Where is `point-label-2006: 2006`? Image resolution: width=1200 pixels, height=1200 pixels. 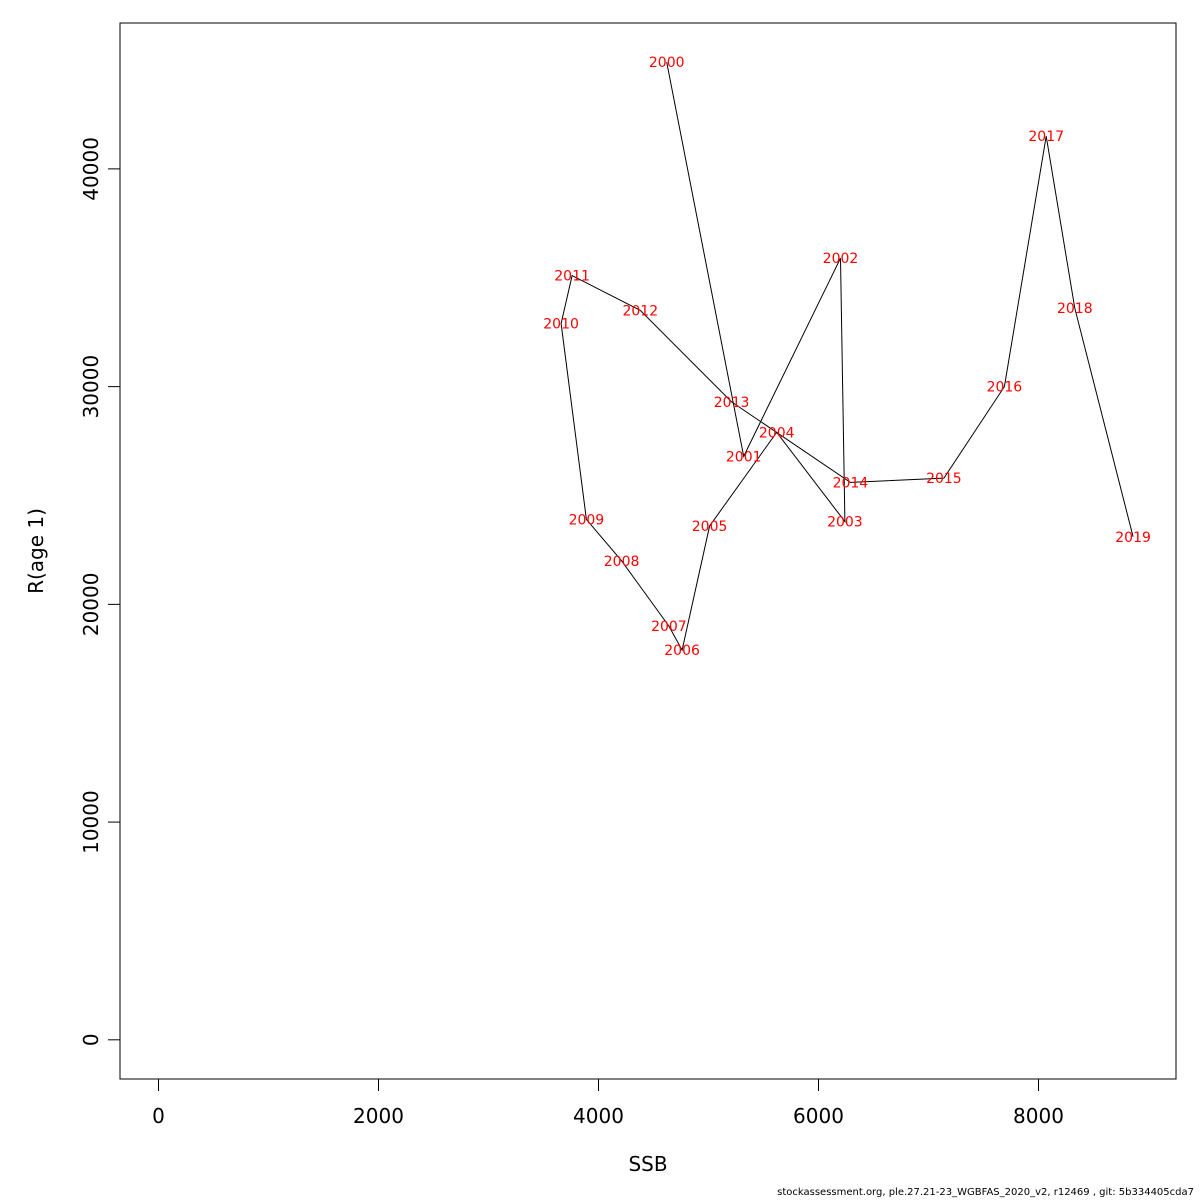
point-label-2006: 2006 is located at coordinates (682, 651).